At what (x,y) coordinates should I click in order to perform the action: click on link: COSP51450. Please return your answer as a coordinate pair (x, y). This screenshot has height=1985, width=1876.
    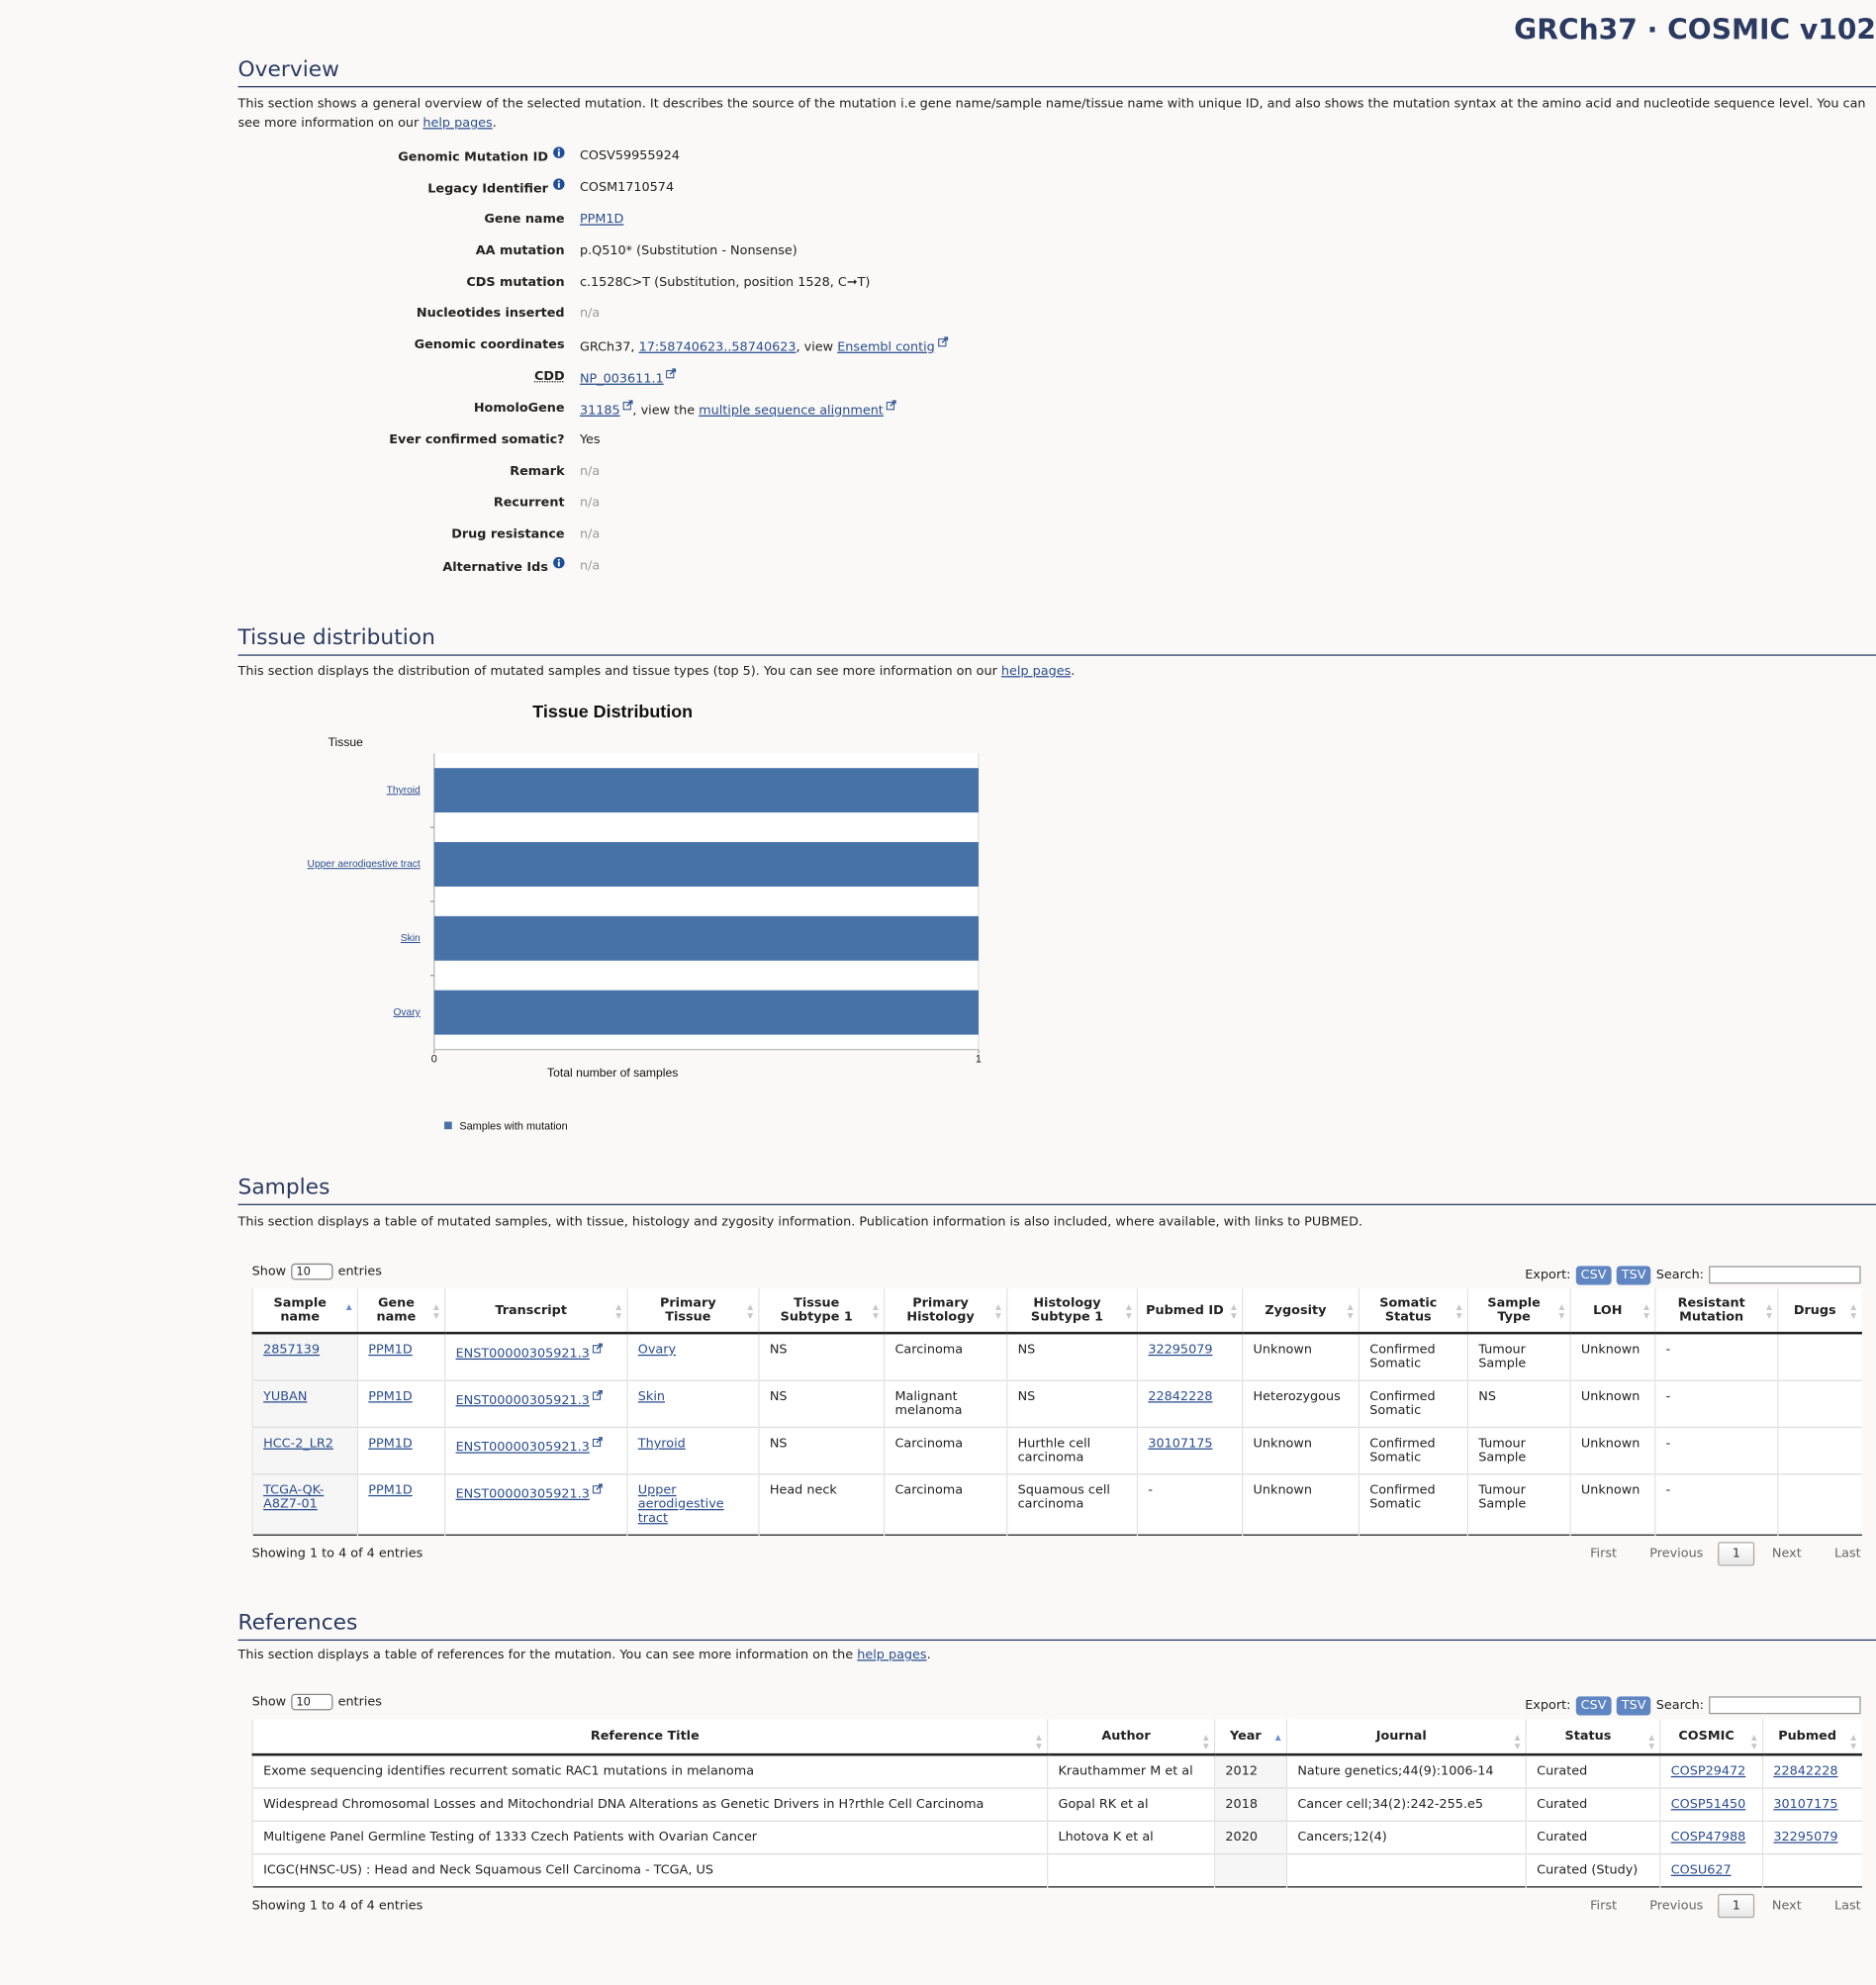
    Looking at the image, I should click on (1708, 1805).